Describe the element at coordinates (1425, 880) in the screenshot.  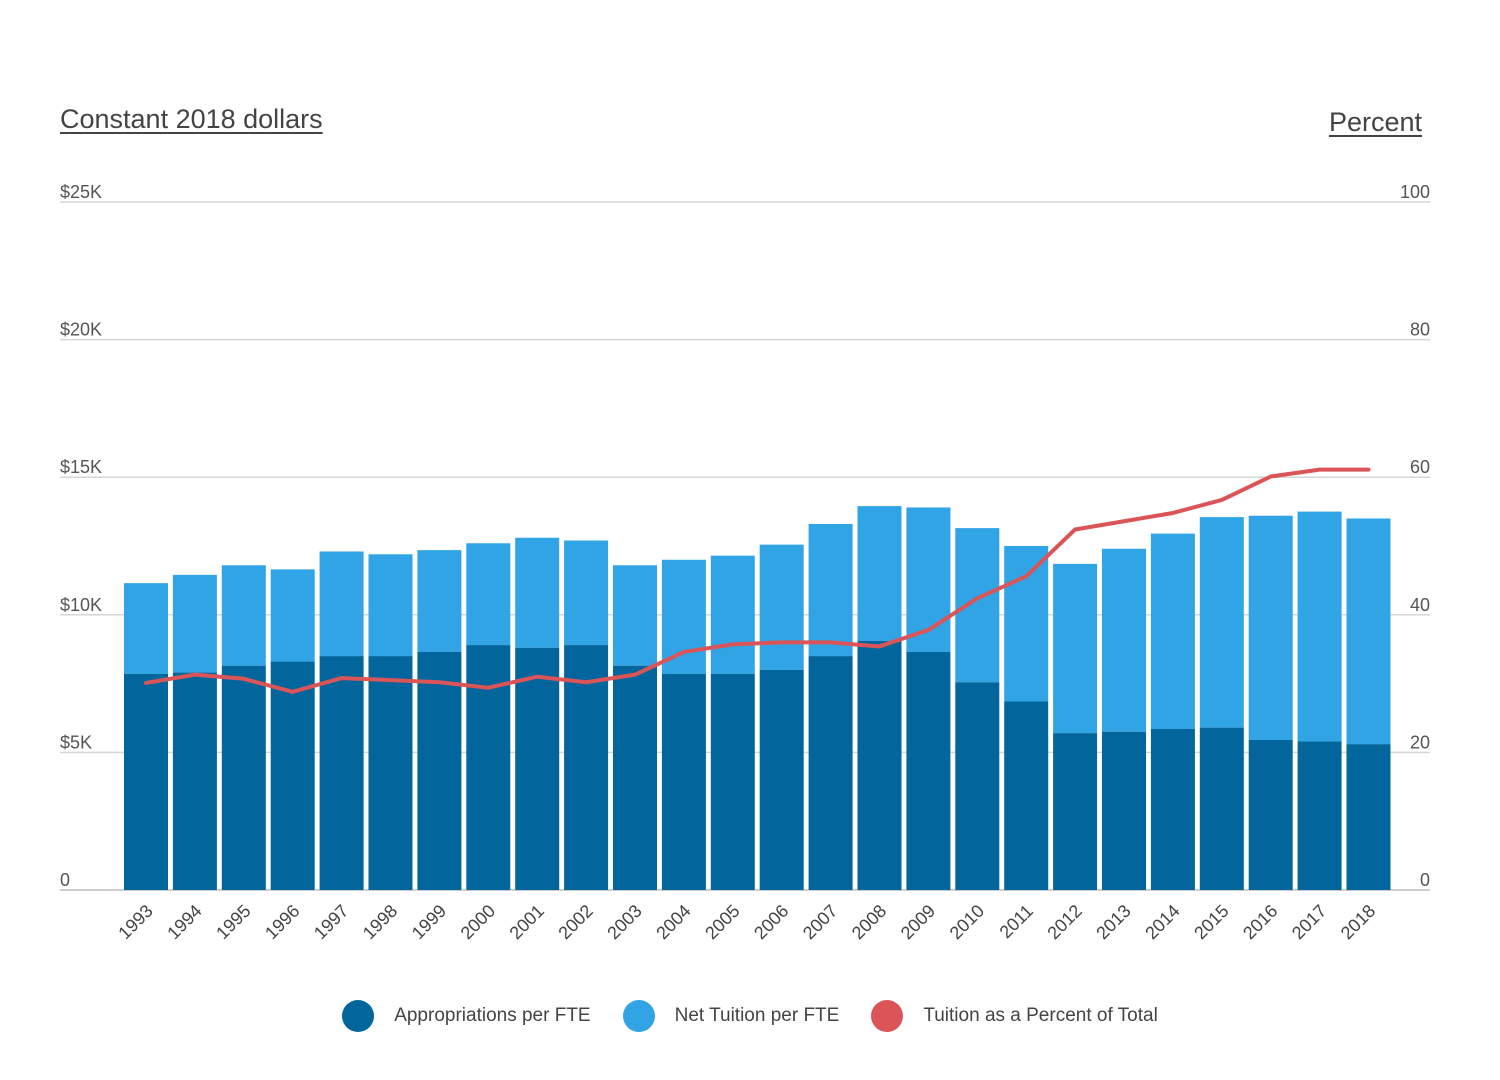
I see `right-tick-label: 0` at that location.